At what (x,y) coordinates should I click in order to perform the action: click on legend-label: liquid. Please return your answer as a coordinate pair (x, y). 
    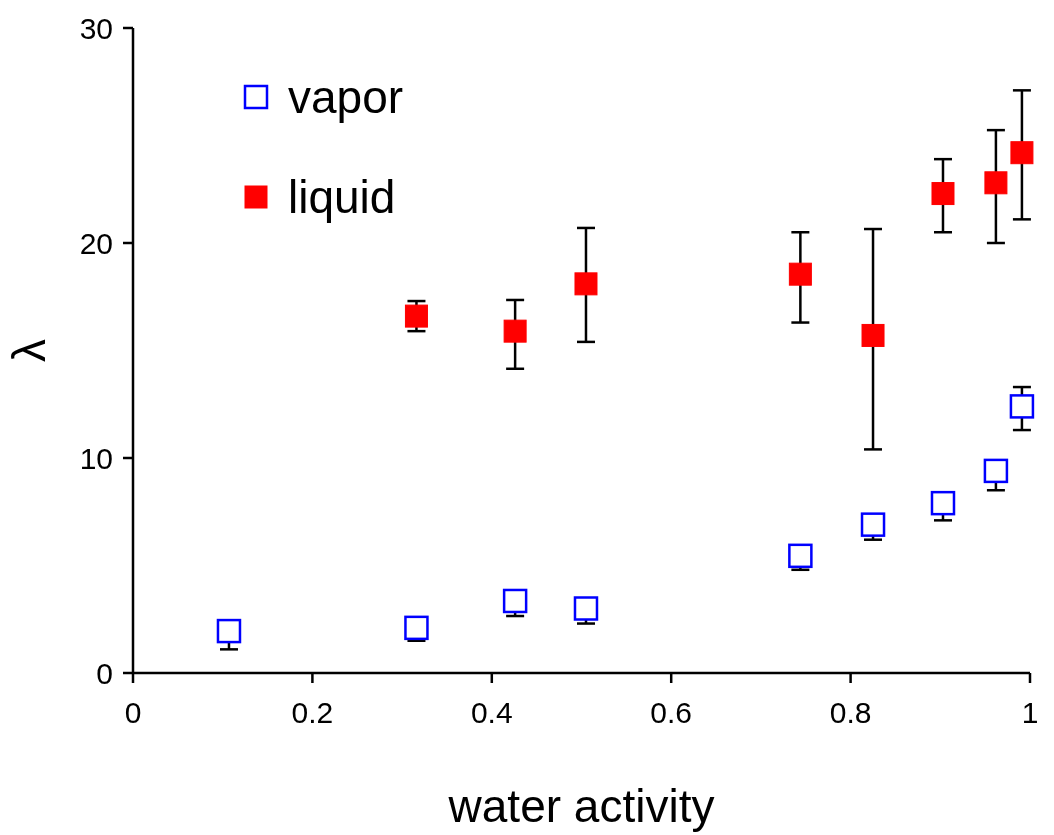
    Looking at the image, I should click on (342, 197).